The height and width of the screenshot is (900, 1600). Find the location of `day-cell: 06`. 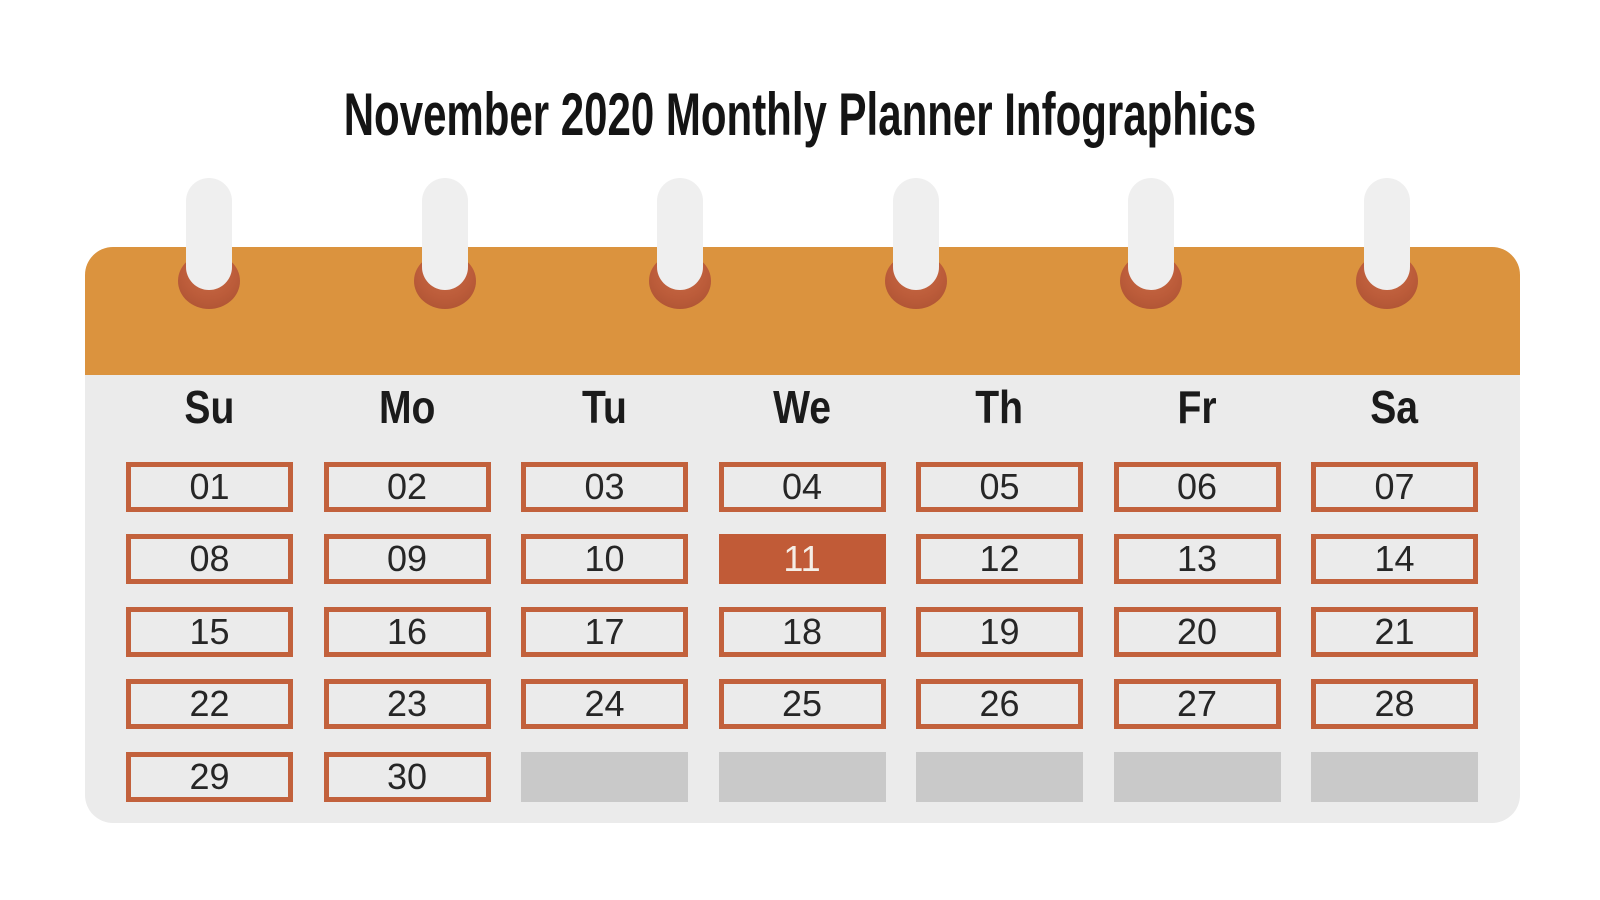

day-cell: 06 is located at coordinates (1197, 486).